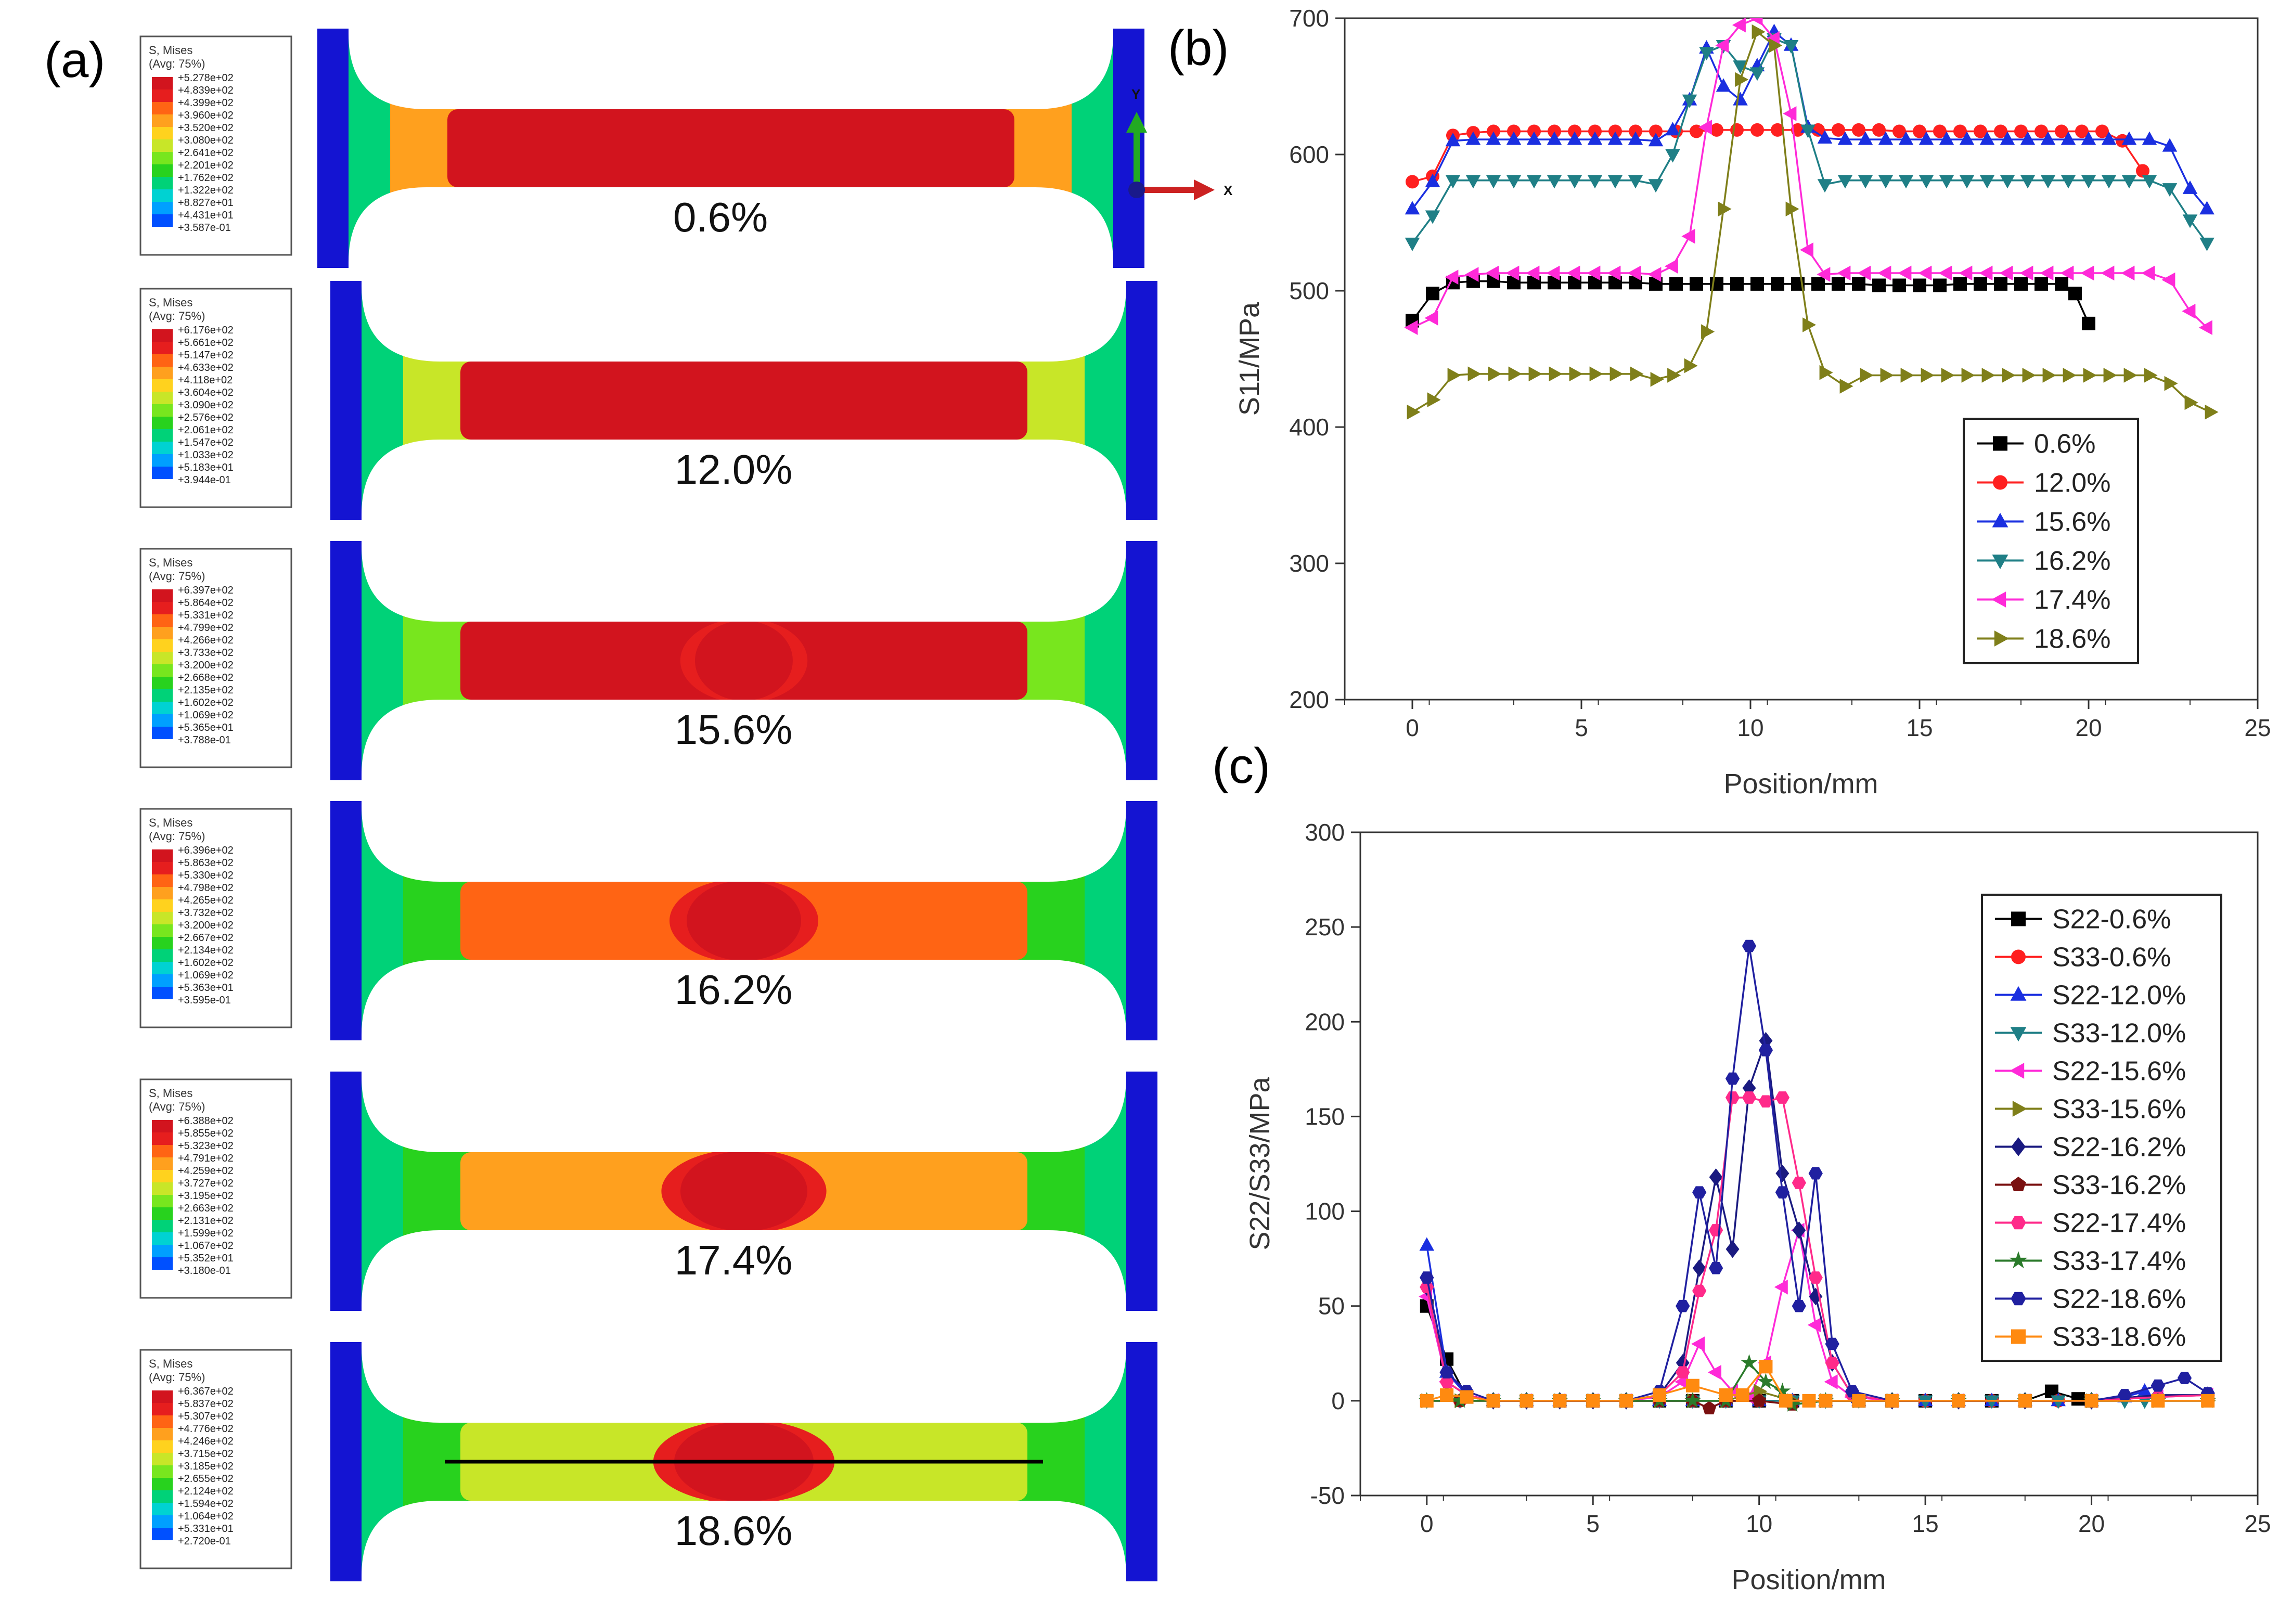  Describe the element at coordinates (2051, 541) in the screenshot. I see `chart-b-legend-box` at that location.